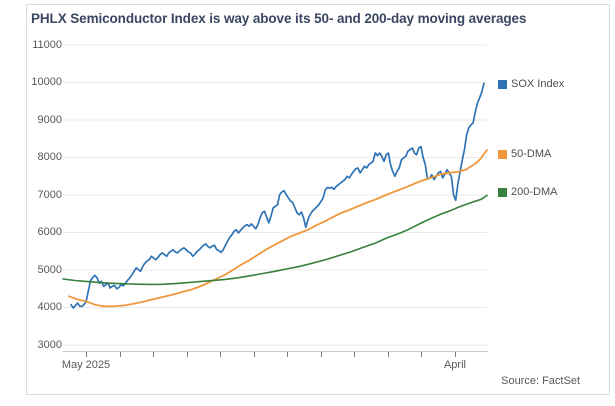 Image resolution: width=615 pixels, height=406 pixels. I want to click on legend-label: SOX Index, so click(538, 84).